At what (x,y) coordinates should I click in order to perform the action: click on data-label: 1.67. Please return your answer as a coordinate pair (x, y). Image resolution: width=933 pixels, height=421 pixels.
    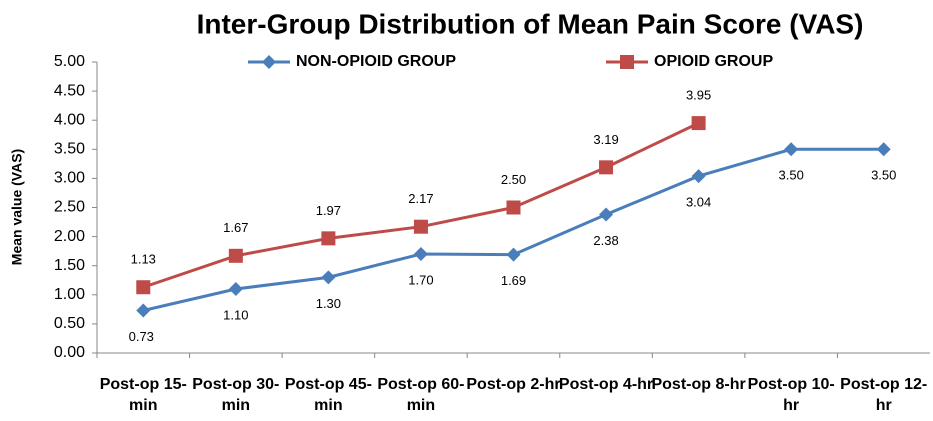
    Looking at the image, I should click on (235, 227).